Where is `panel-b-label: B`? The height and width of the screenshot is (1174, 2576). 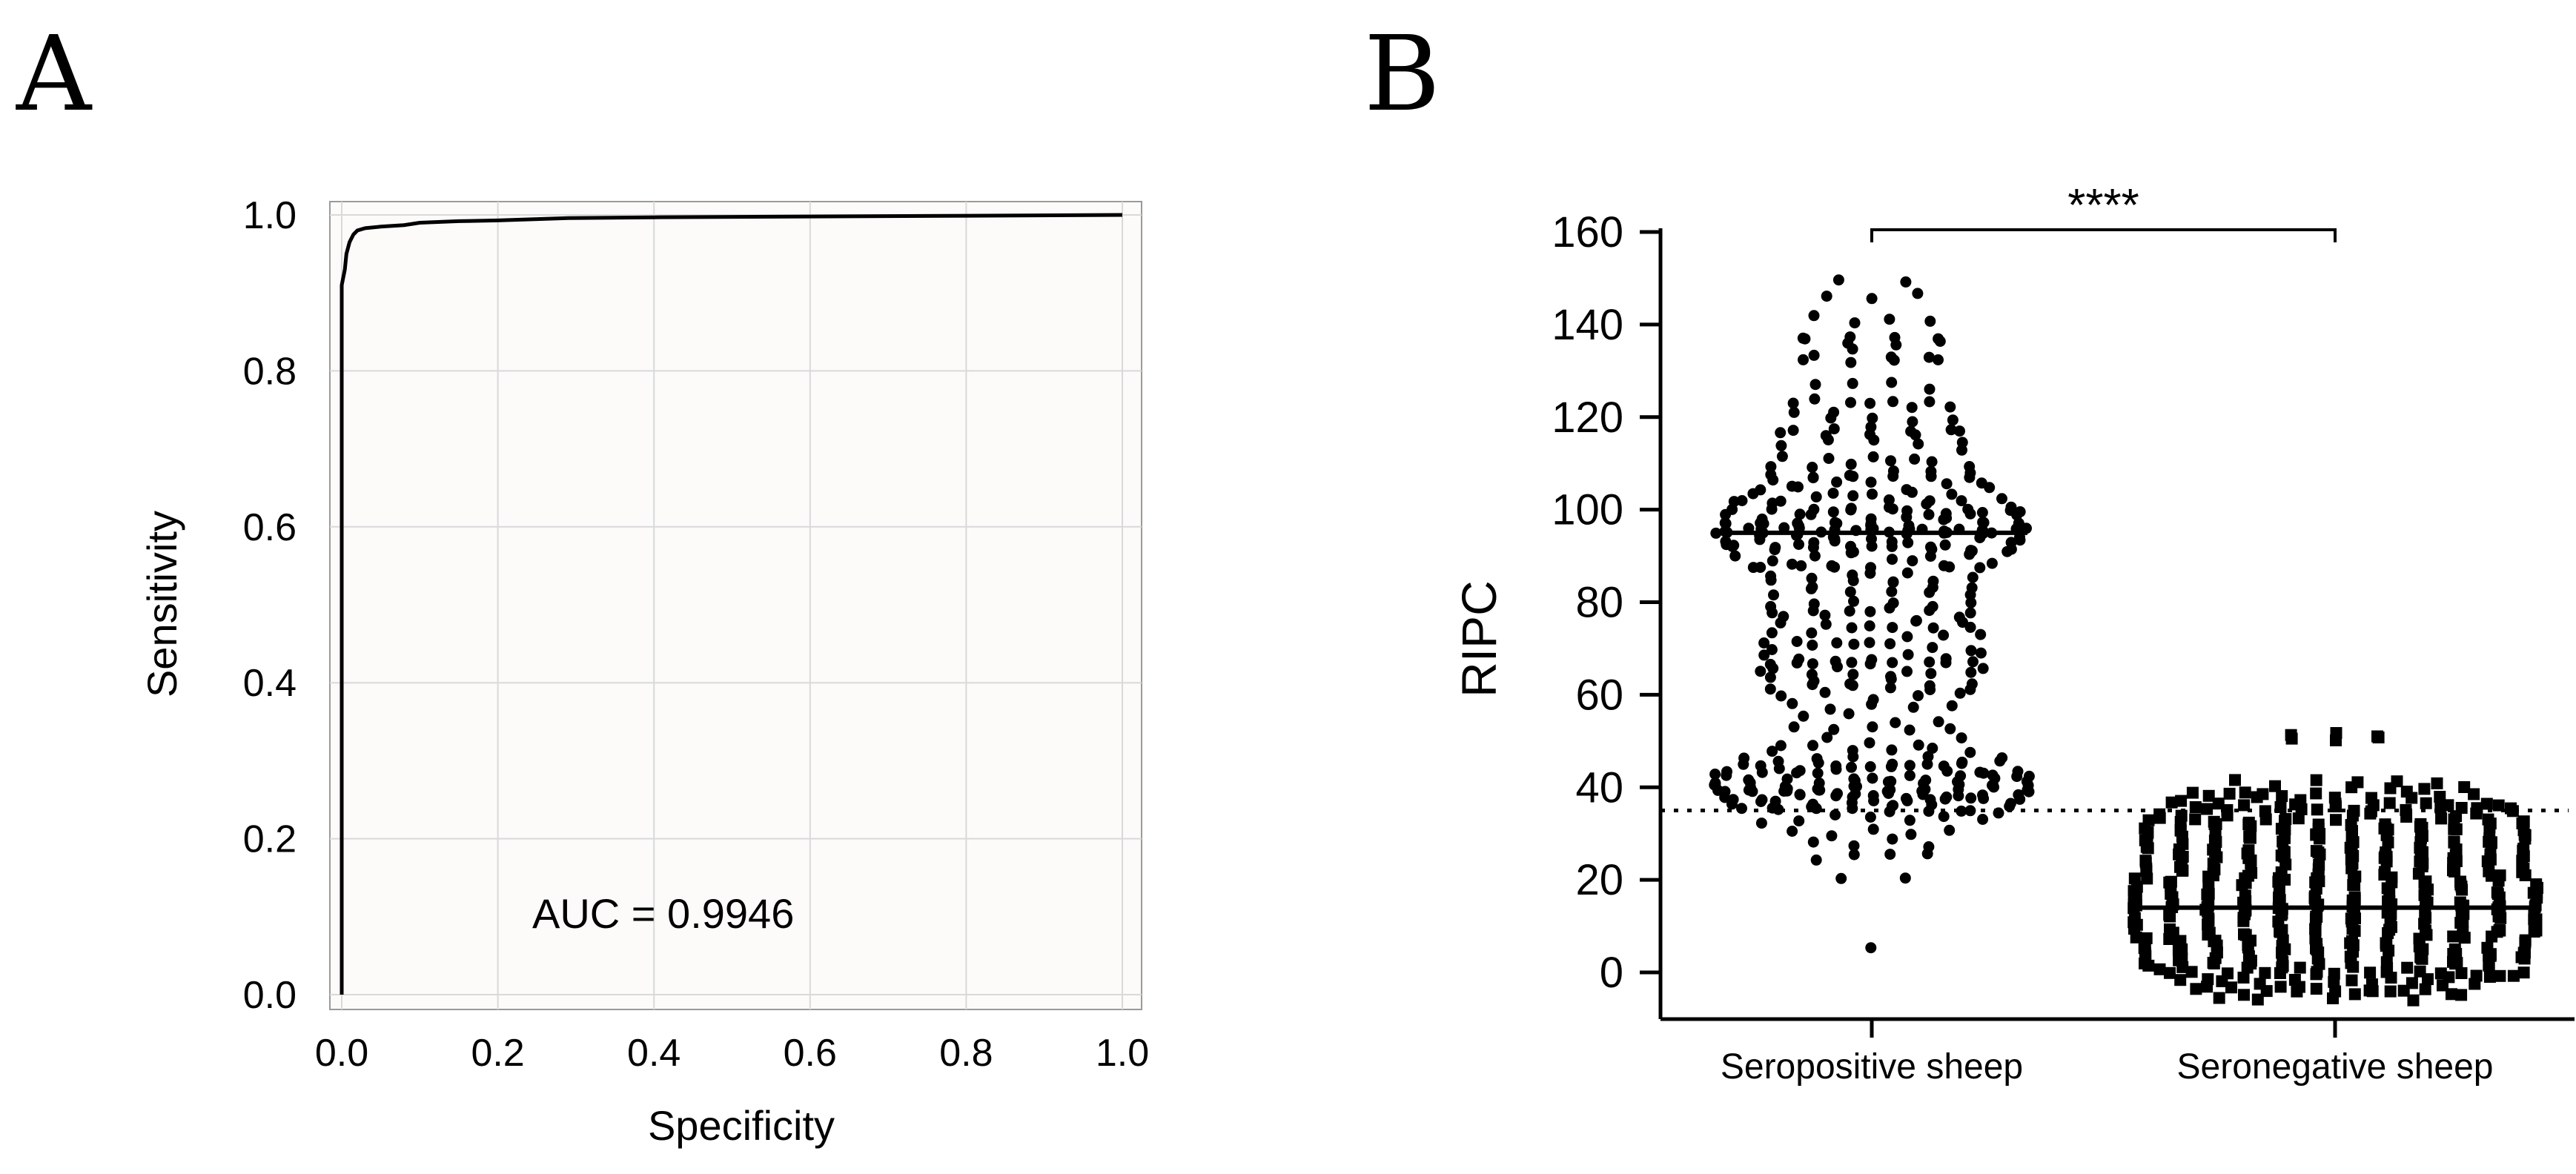 panel-b-label: B is located at coordinates (1402, 74).